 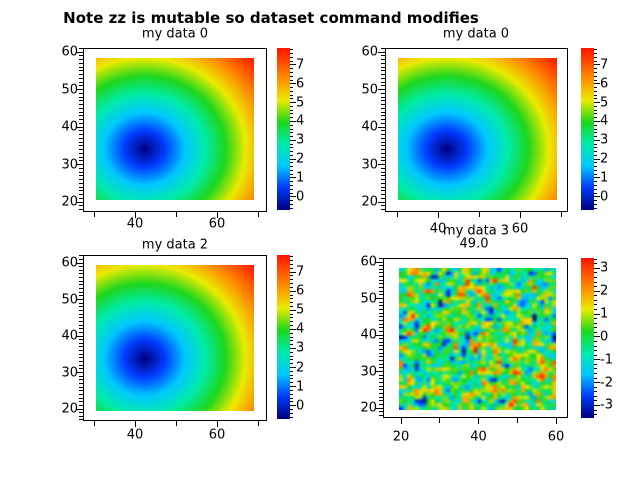 What do you see at coordinates (217, 435) in the screenshot?
I see `x-tick-label: 60` at bounding box center [217, 435].